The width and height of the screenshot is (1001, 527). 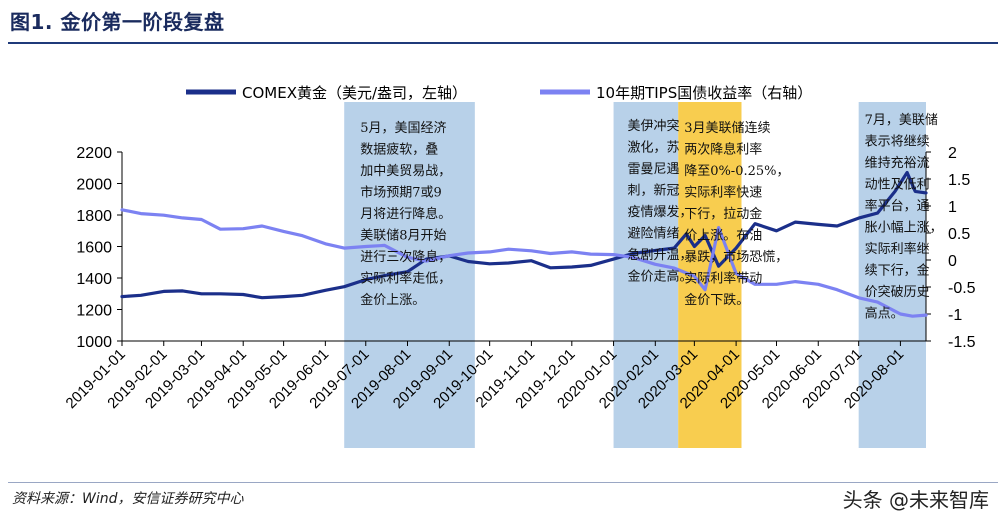 What do you see at coordinates (901, 120) in the screenshot?
I see `annotation-4-line: 7月，美联储` at bounding box center [901, 120].